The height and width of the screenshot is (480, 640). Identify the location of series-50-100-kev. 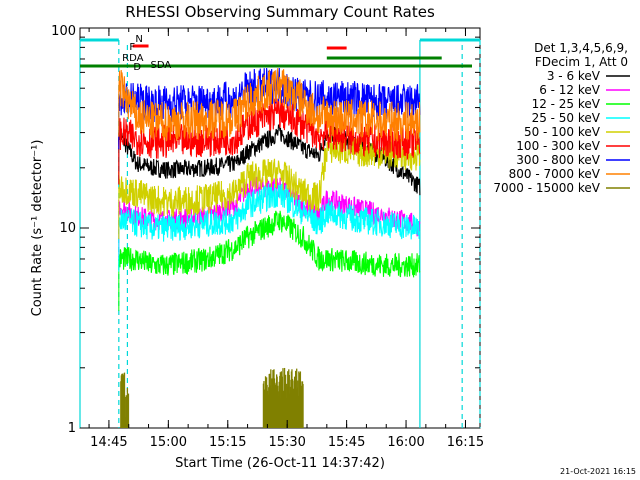
(269, 187).